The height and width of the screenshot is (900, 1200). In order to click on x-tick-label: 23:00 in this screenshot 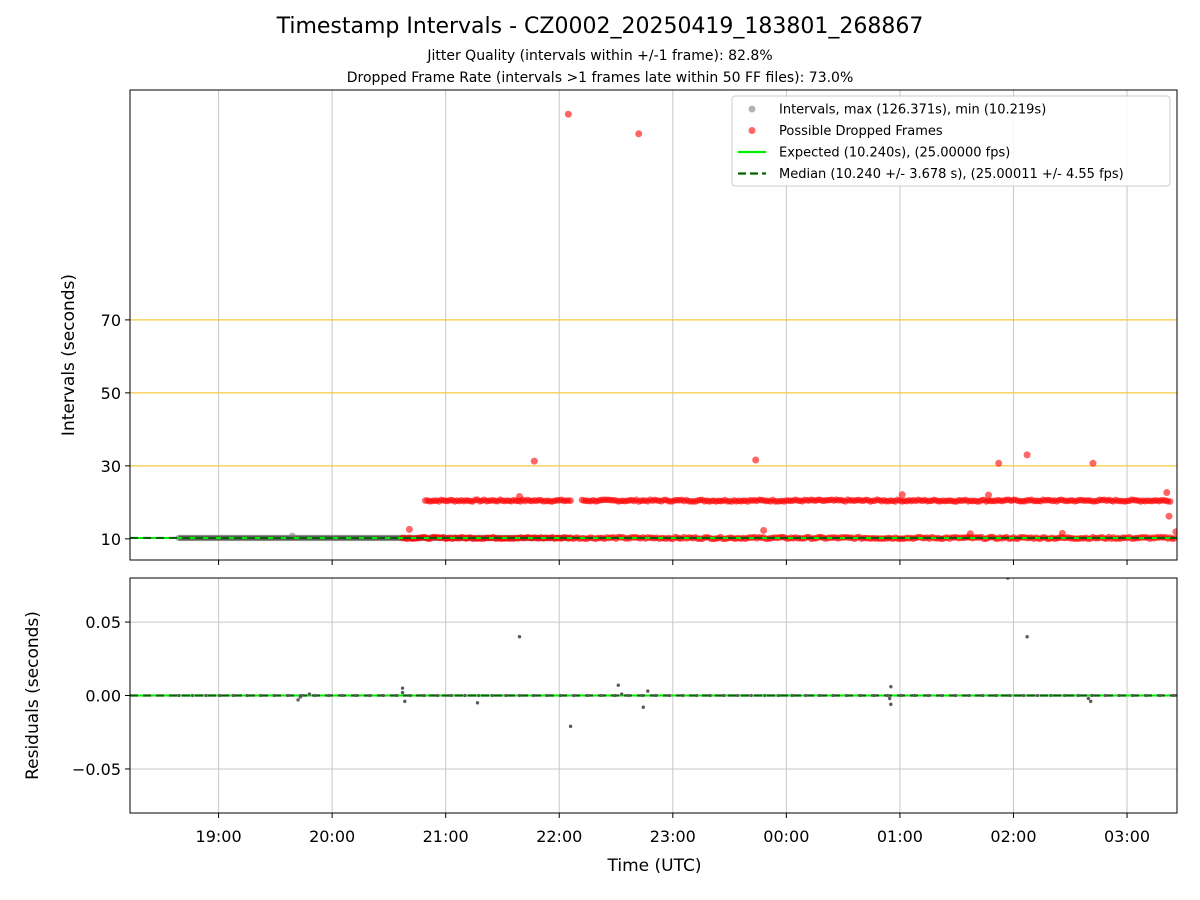, I will do `click(673, 836)`.